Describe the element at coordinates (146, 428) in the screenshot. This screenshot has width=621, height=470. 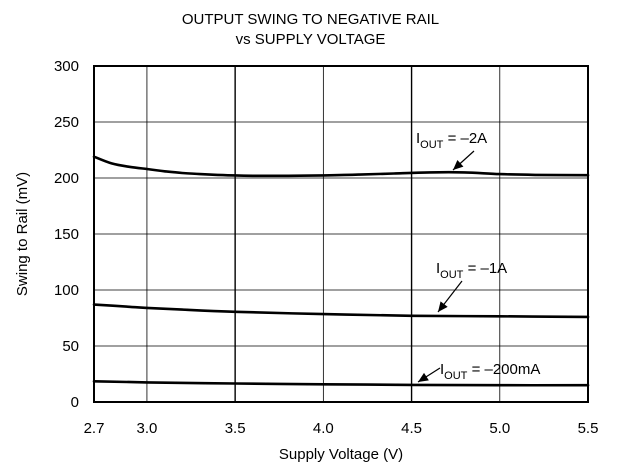
I see `x-tick-label: 3.0` at that location.